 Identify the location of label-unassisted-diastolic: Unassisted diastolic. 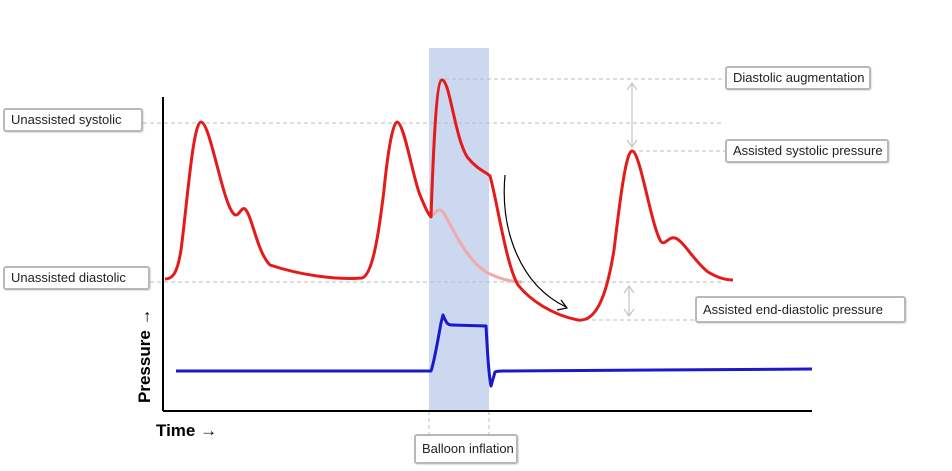
(76, 278).